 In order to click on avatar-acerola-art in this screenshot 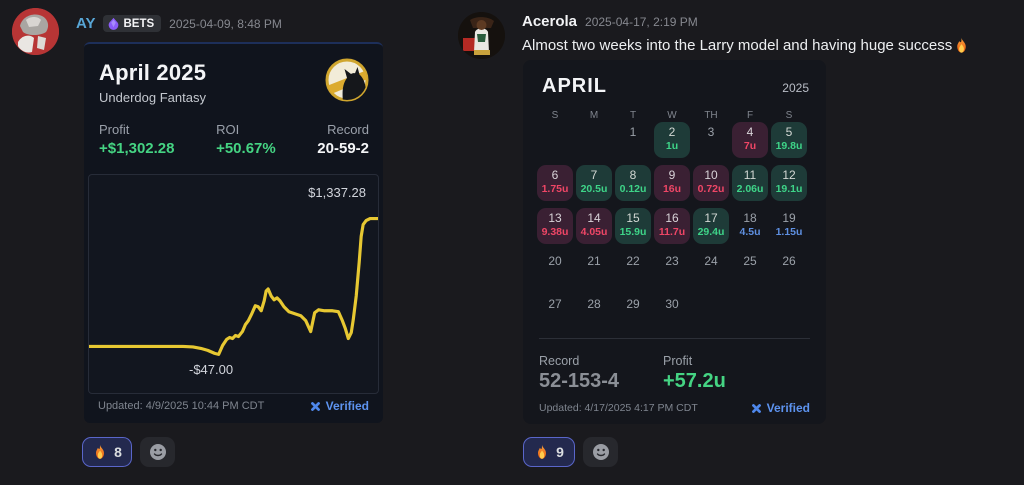, I will do `click(481, 35)`.